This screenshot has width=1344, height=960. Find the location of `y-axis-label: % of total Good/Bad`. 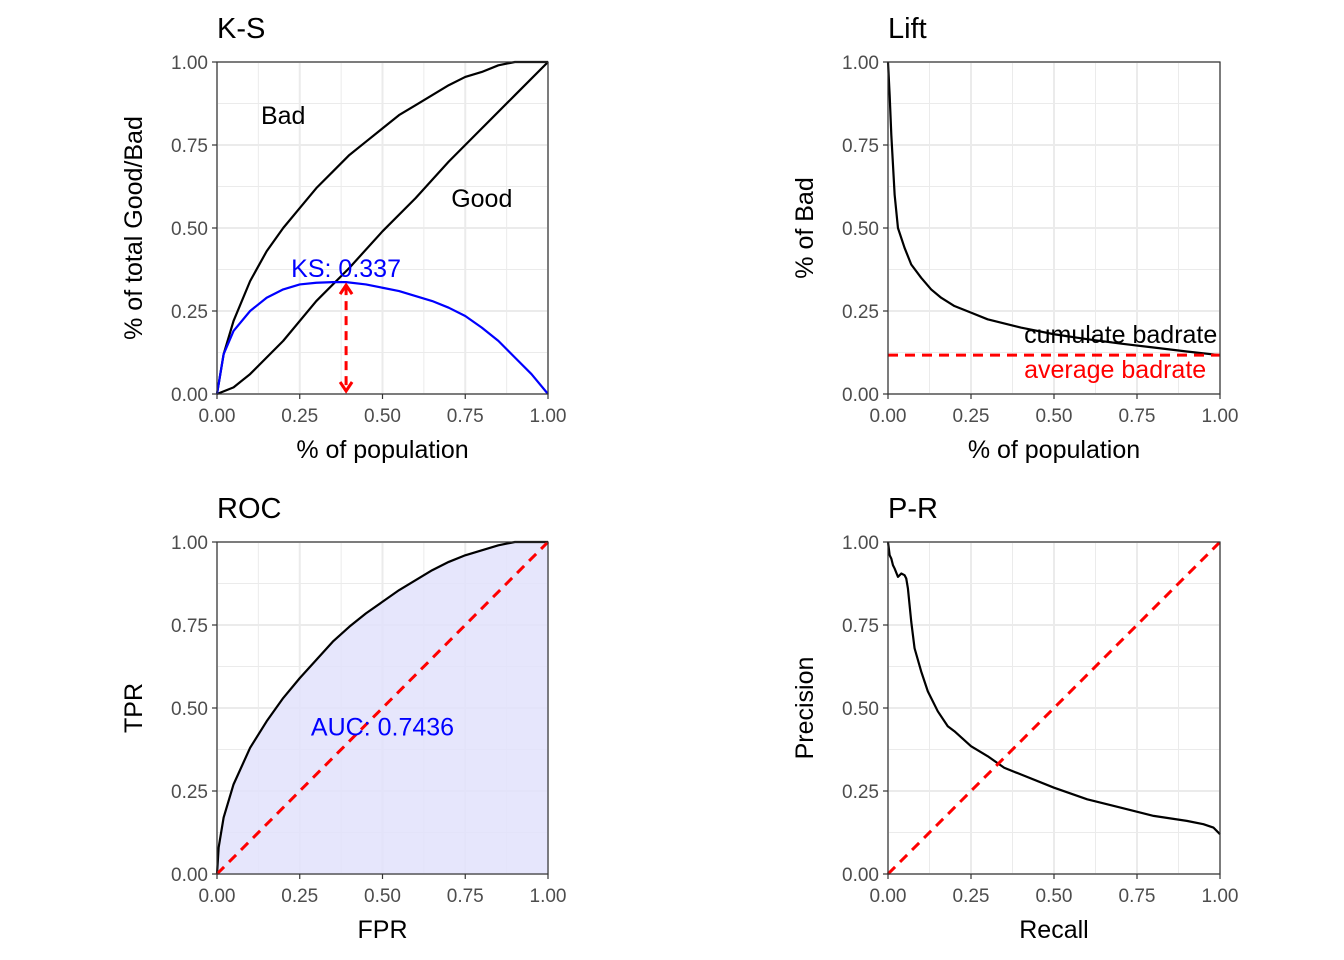

y-axis-label: % of total Good/Bad is located at coordinates (134, 228).